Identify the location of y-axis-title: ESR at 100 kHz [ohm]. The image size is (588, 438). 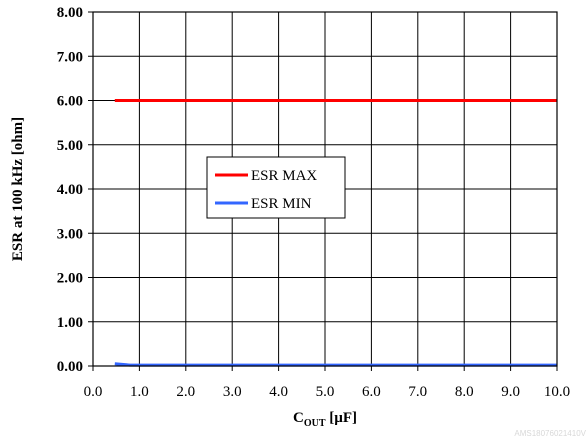
(18, 189).